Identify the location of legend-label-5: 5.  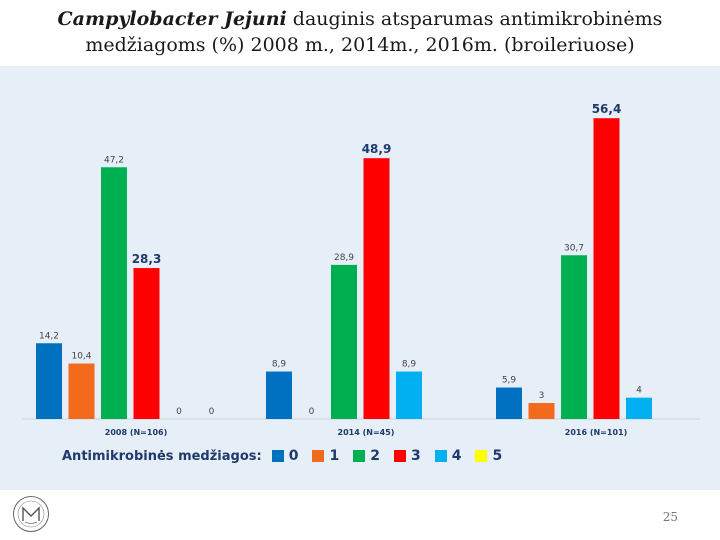
(497, 456).